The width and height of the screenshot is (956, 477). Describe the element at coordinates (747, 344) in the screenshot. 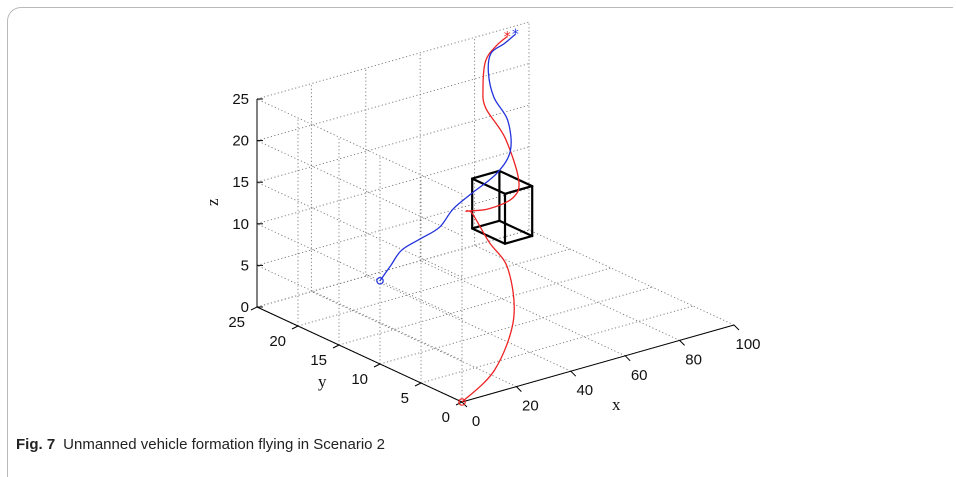

I see `x-tick-label: 100` at that location.